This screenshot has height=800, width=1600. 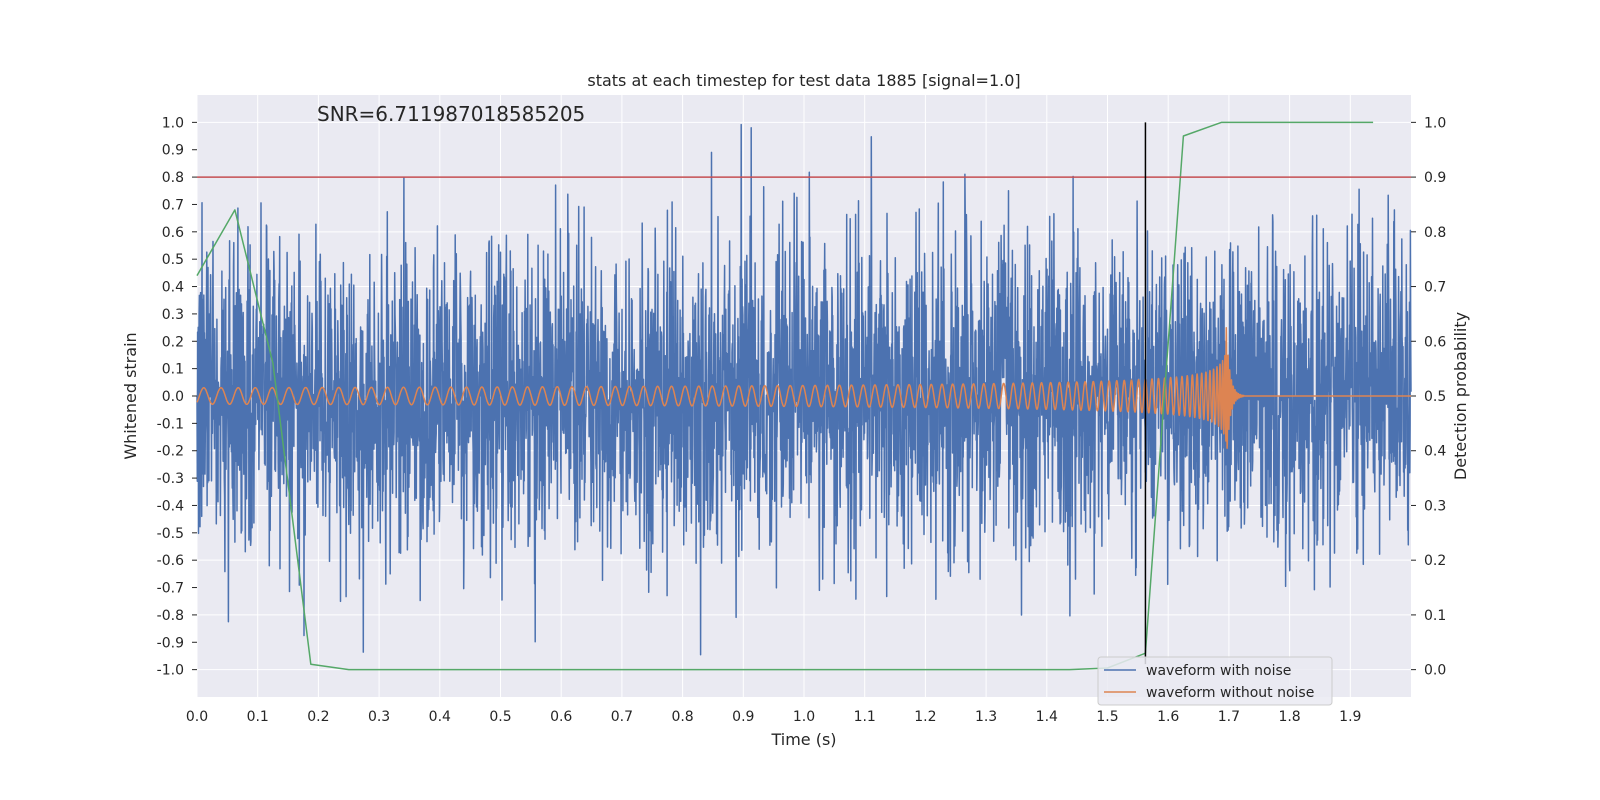 What do you see at coordinates (173, 370) in the screenshot?
I see `y-tick-label: 0.1` at bounding box center [173, 370].